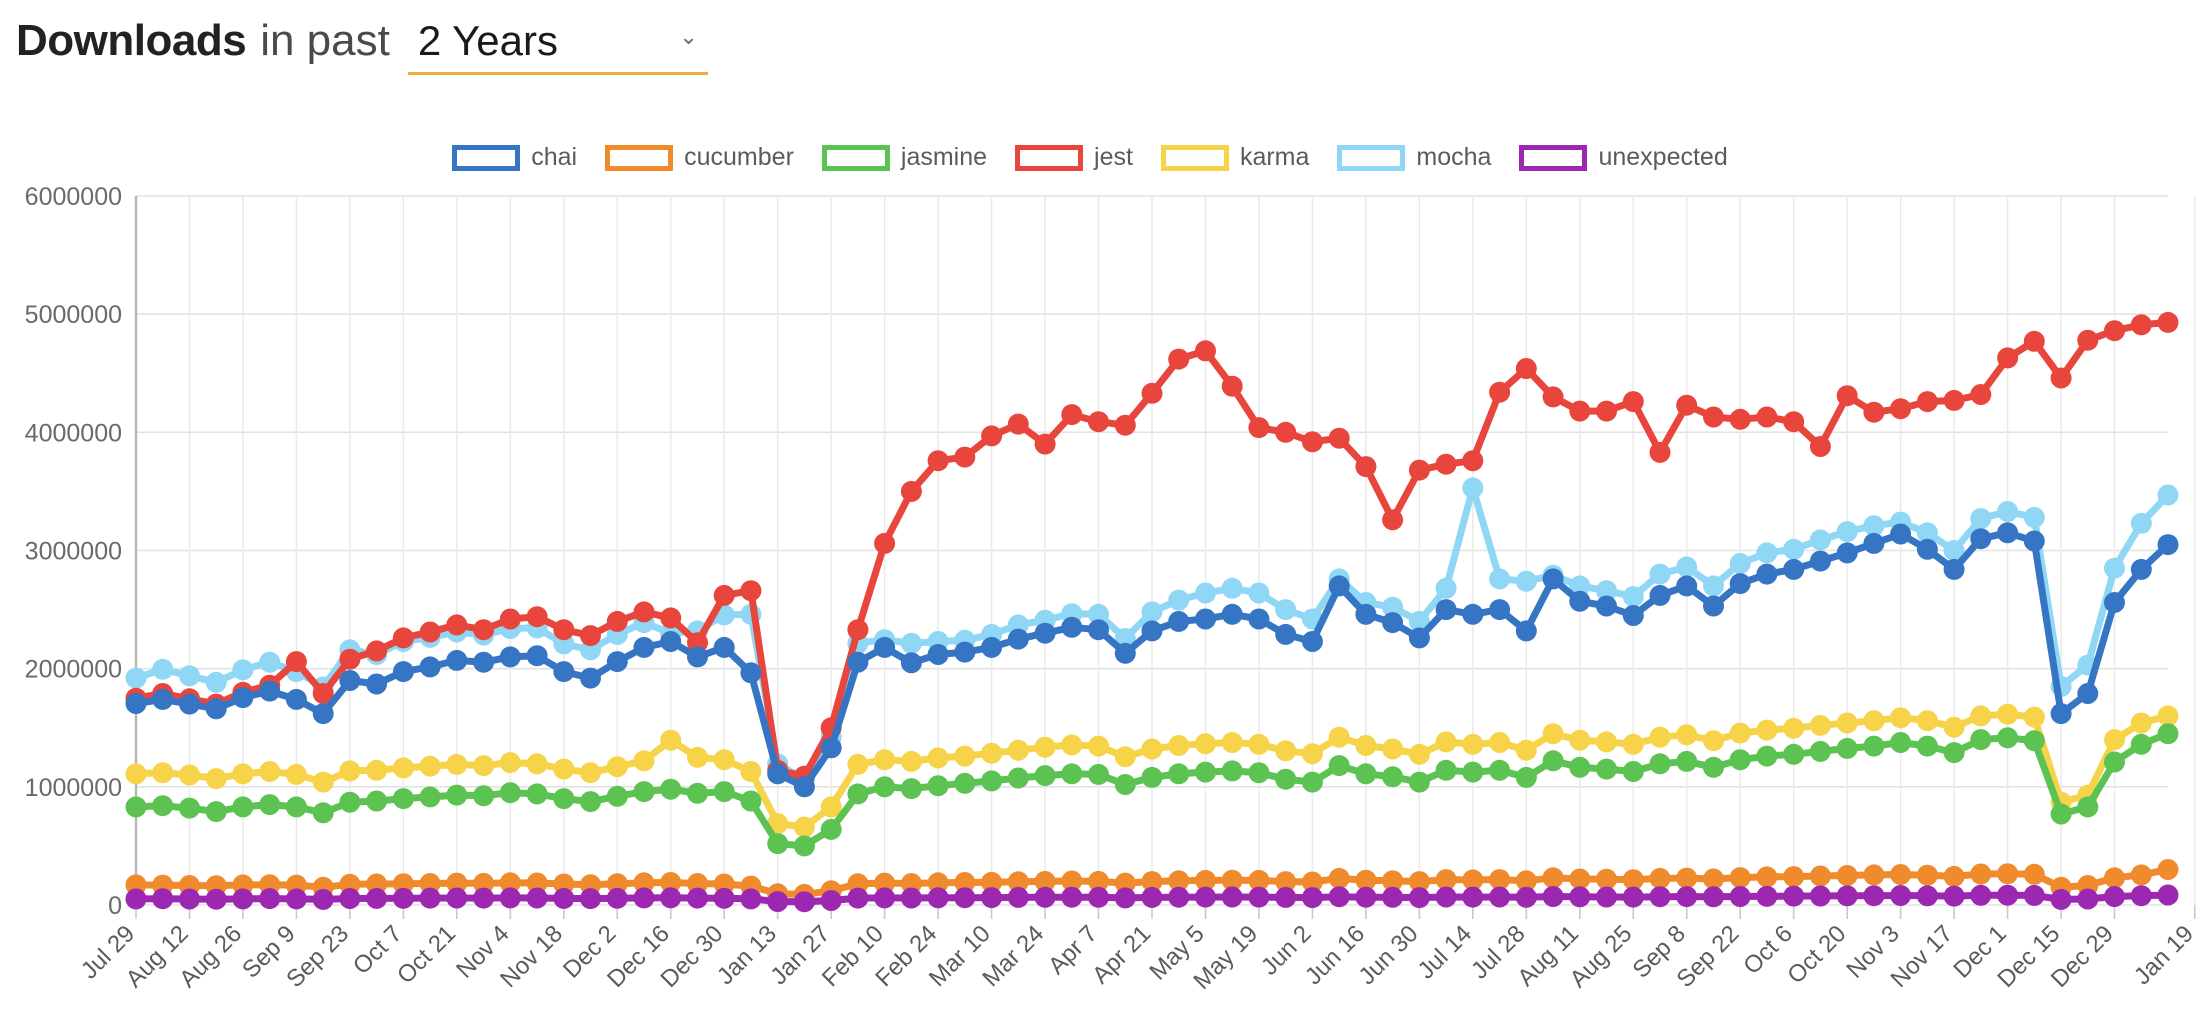 Image resolution: width=2208 pixels, height=1018 pixels. Describe the element at coordinates (1074, 157) in the screenshot. I see `legend-item-jest: jest` at that location.